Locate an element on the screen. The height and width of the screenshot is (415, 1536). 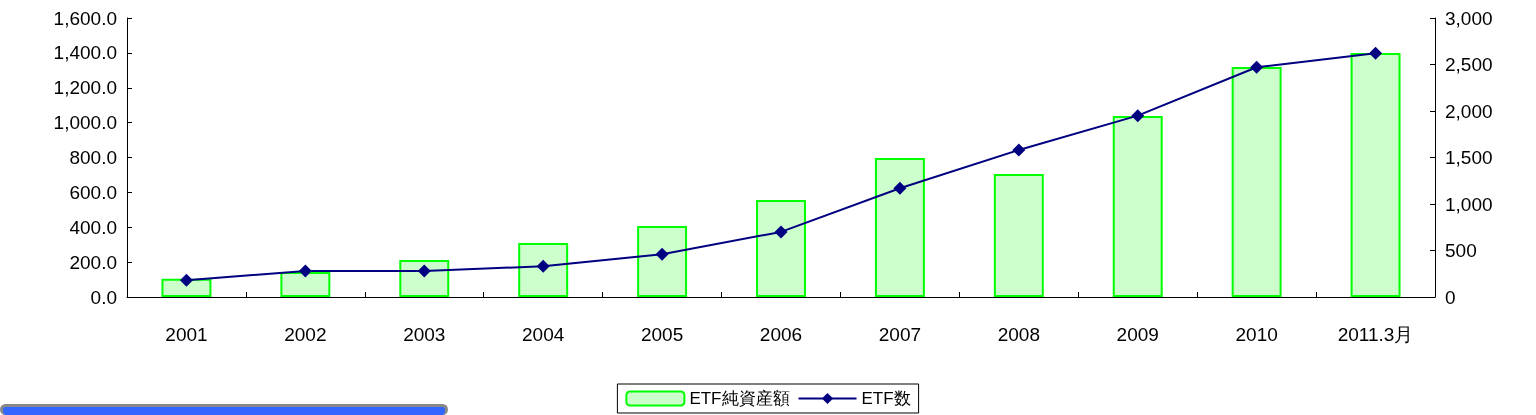
x-tick-label: 2002 is located at coordinates (305, 334).